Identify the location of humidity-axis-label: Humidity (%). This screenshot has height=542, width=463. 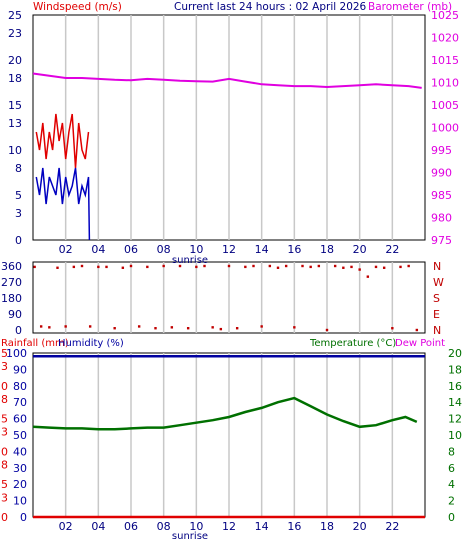
(91, 343).